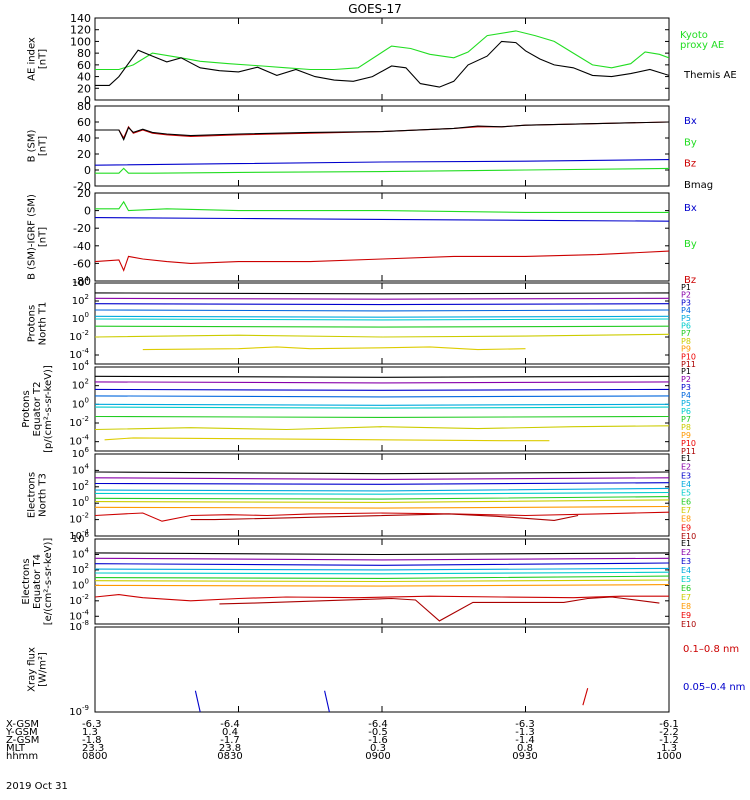 The image size is (750, 800). Describe the element at coordinates (382, 573) in the screenshot. I see `series-line-e5` at that location.